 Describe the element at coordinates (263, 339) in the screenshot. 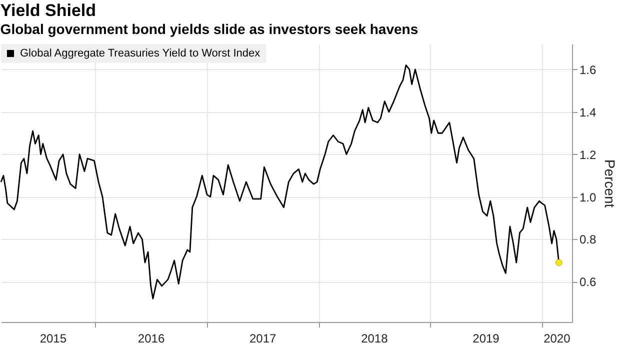

I see `x-tick-label: 2017` at that location.